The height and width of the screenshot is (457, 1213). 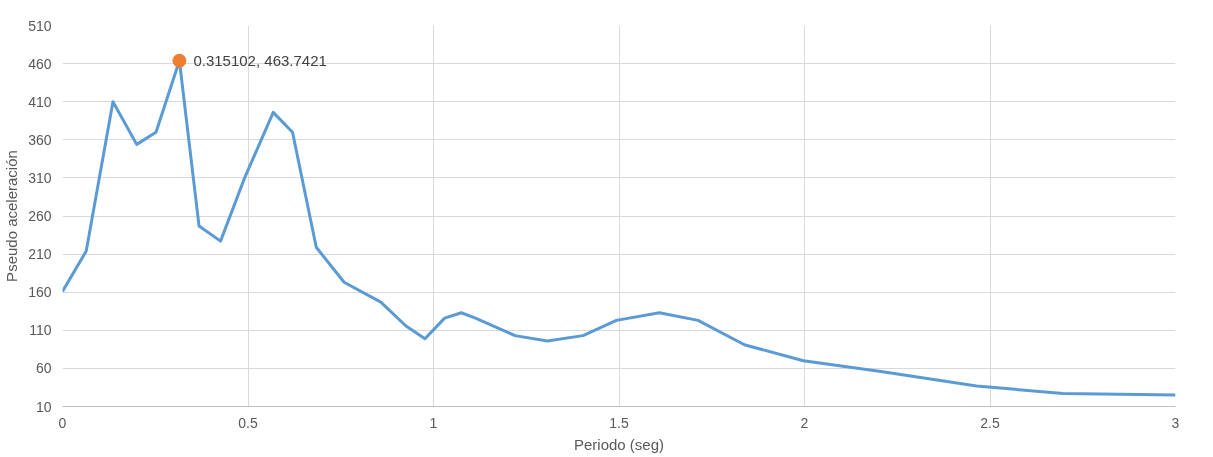 I want to click on y-tick-label: 360, so click(x=40, y=139).